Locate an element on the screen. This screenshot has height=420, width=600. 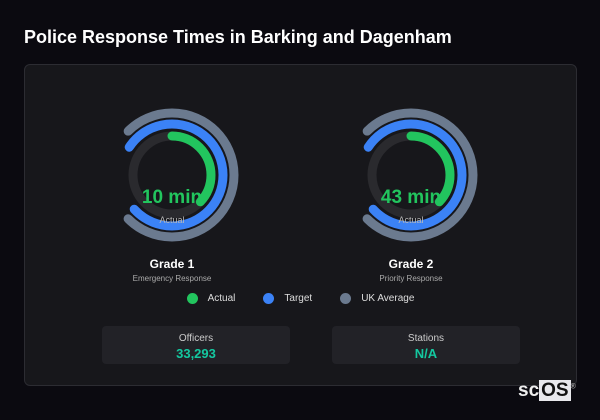
gauge-name: Grade 1 is located at coordinates (172, 264).